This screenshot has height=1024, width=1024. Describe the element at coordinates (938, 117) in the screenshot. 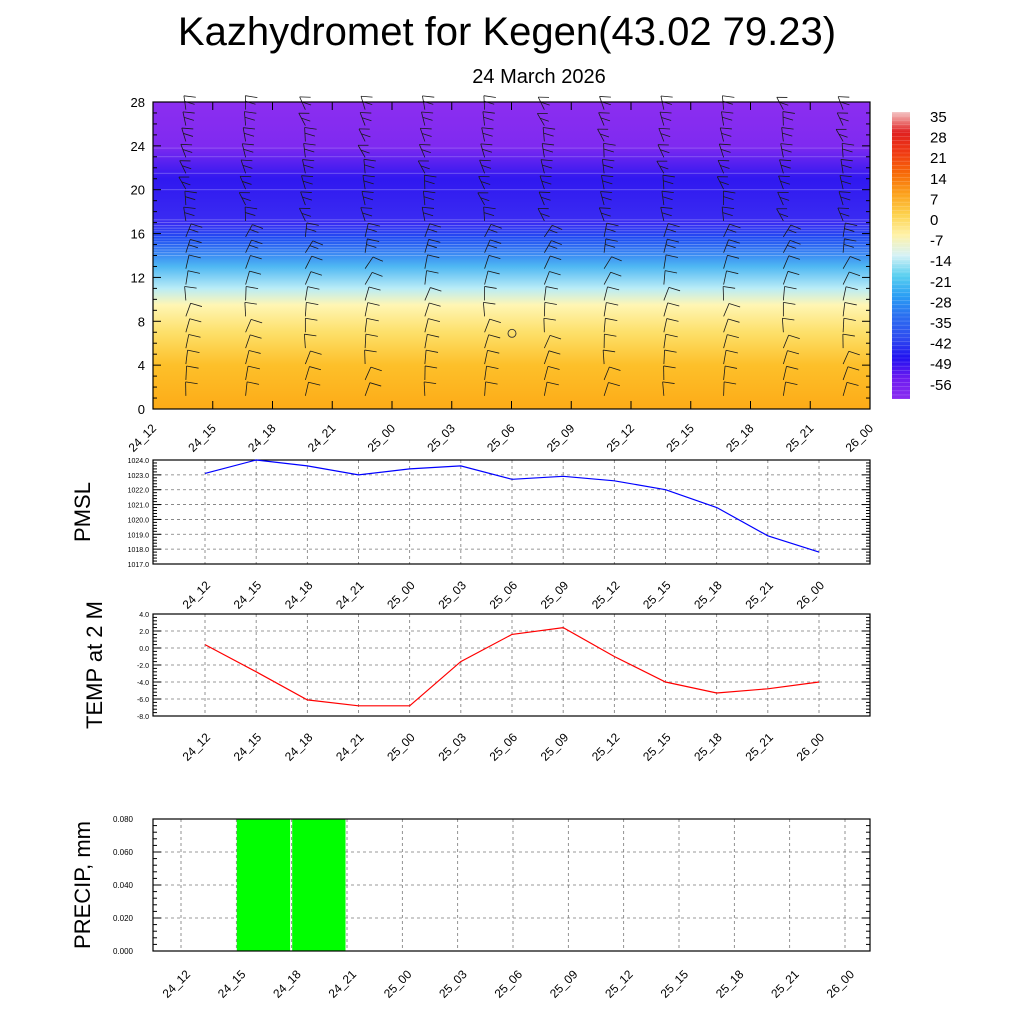

I see `colorbar-label: 35` at that location.